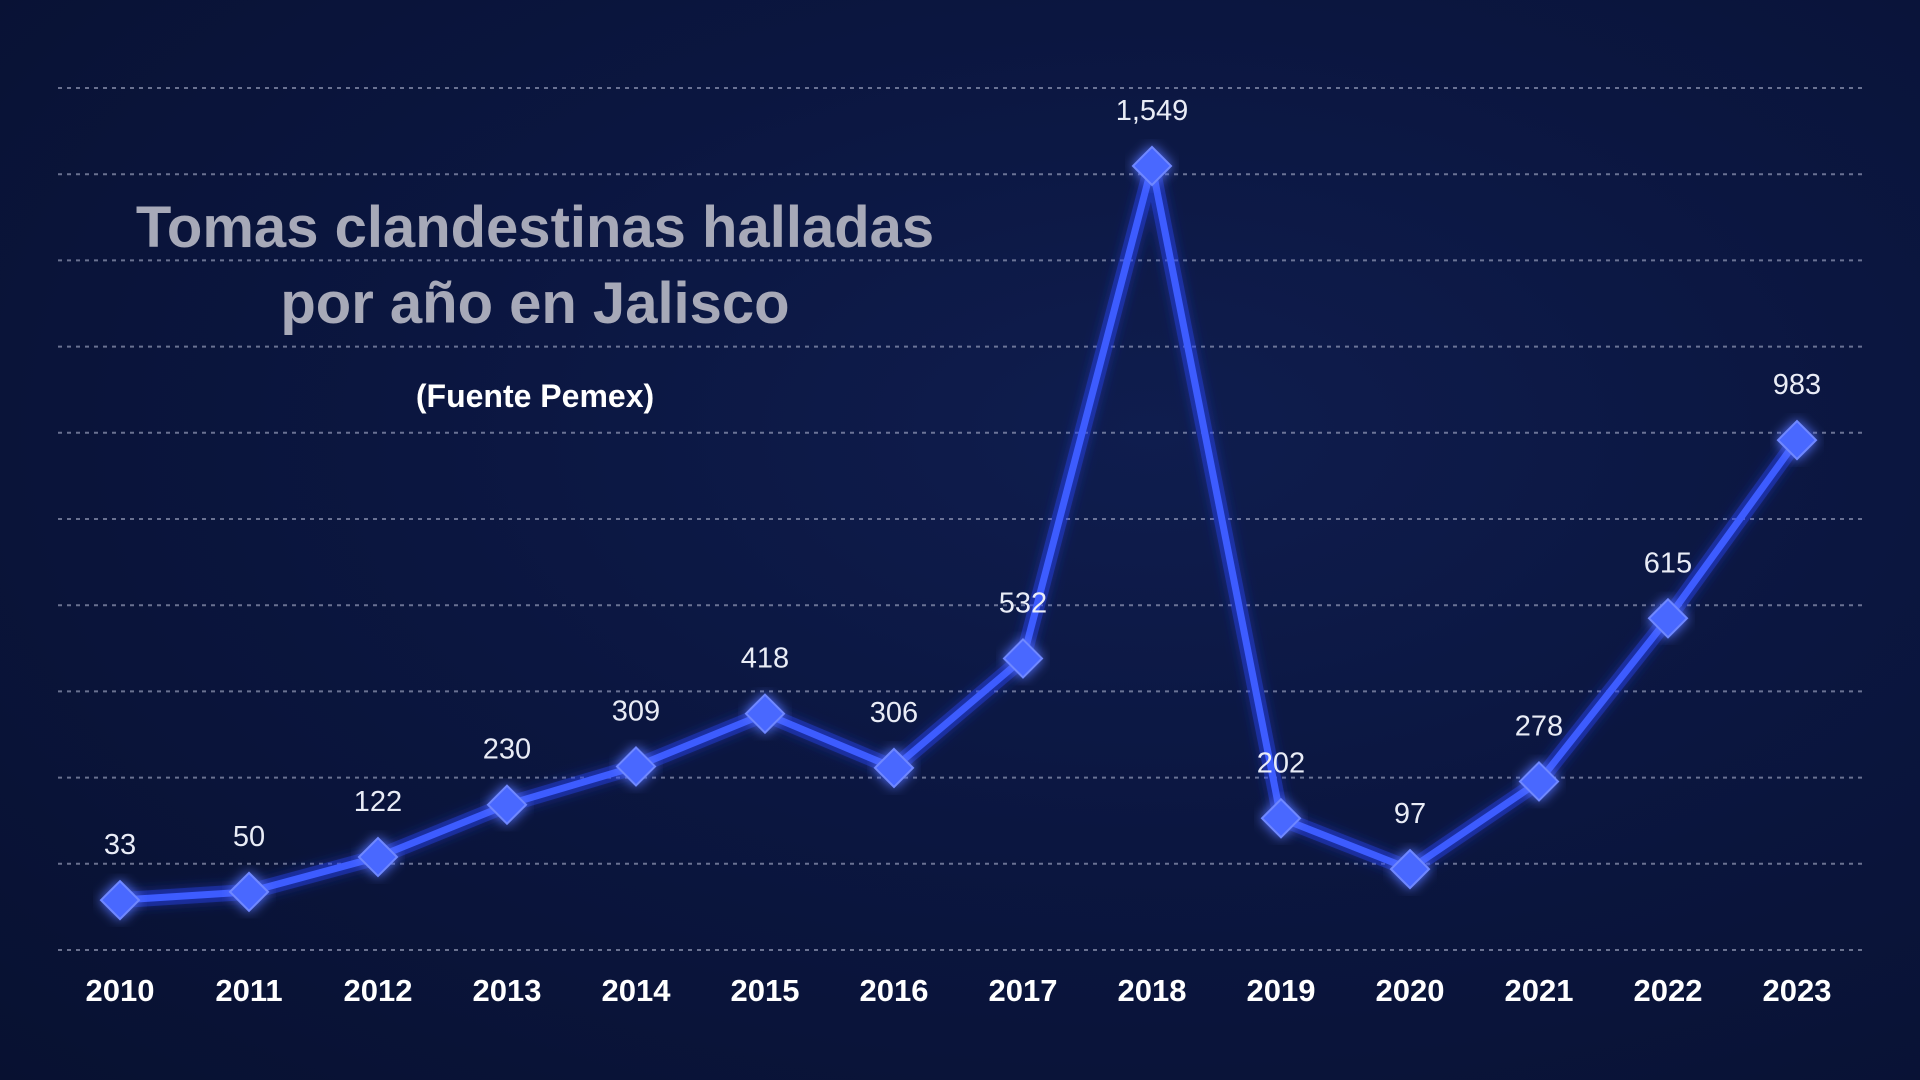 The height and width of the screenshot is (1080, 1920). What do you see at coordinates (1539, 726) in the screenshot?
I see `data-label-2021: 278` at bounding box center [1539, 726].